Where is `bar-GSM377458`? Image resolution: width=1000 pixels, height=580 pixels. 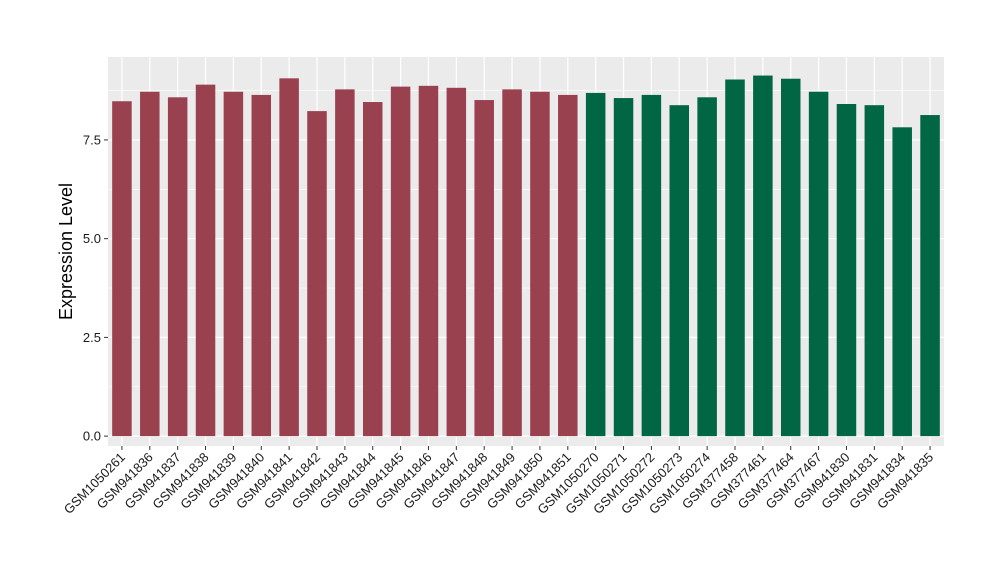
bar-GSM377458 is located at coordinates (735, 258).